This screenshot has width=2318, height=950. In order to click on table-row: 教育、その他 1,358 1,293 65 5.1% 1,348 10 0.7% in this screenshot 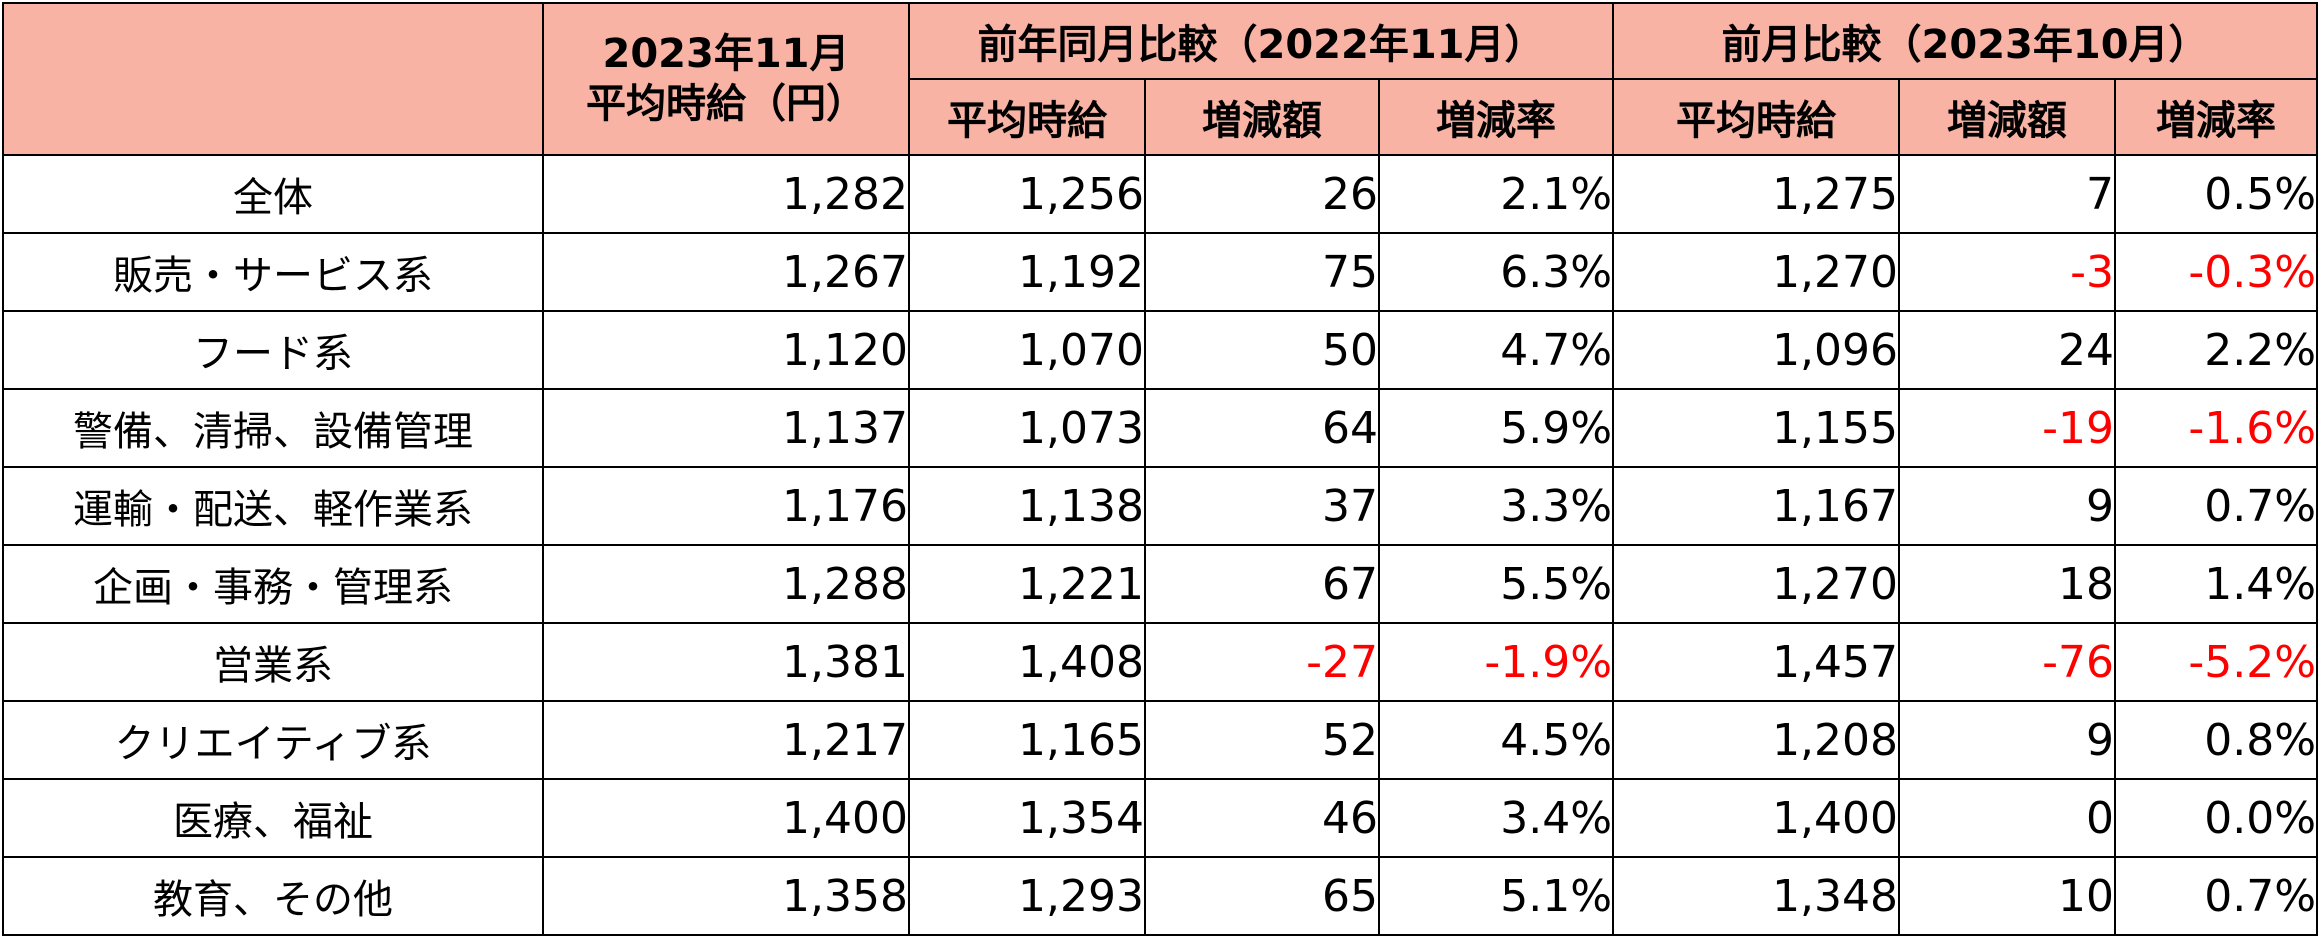, I will do `click(1160, 896)`.